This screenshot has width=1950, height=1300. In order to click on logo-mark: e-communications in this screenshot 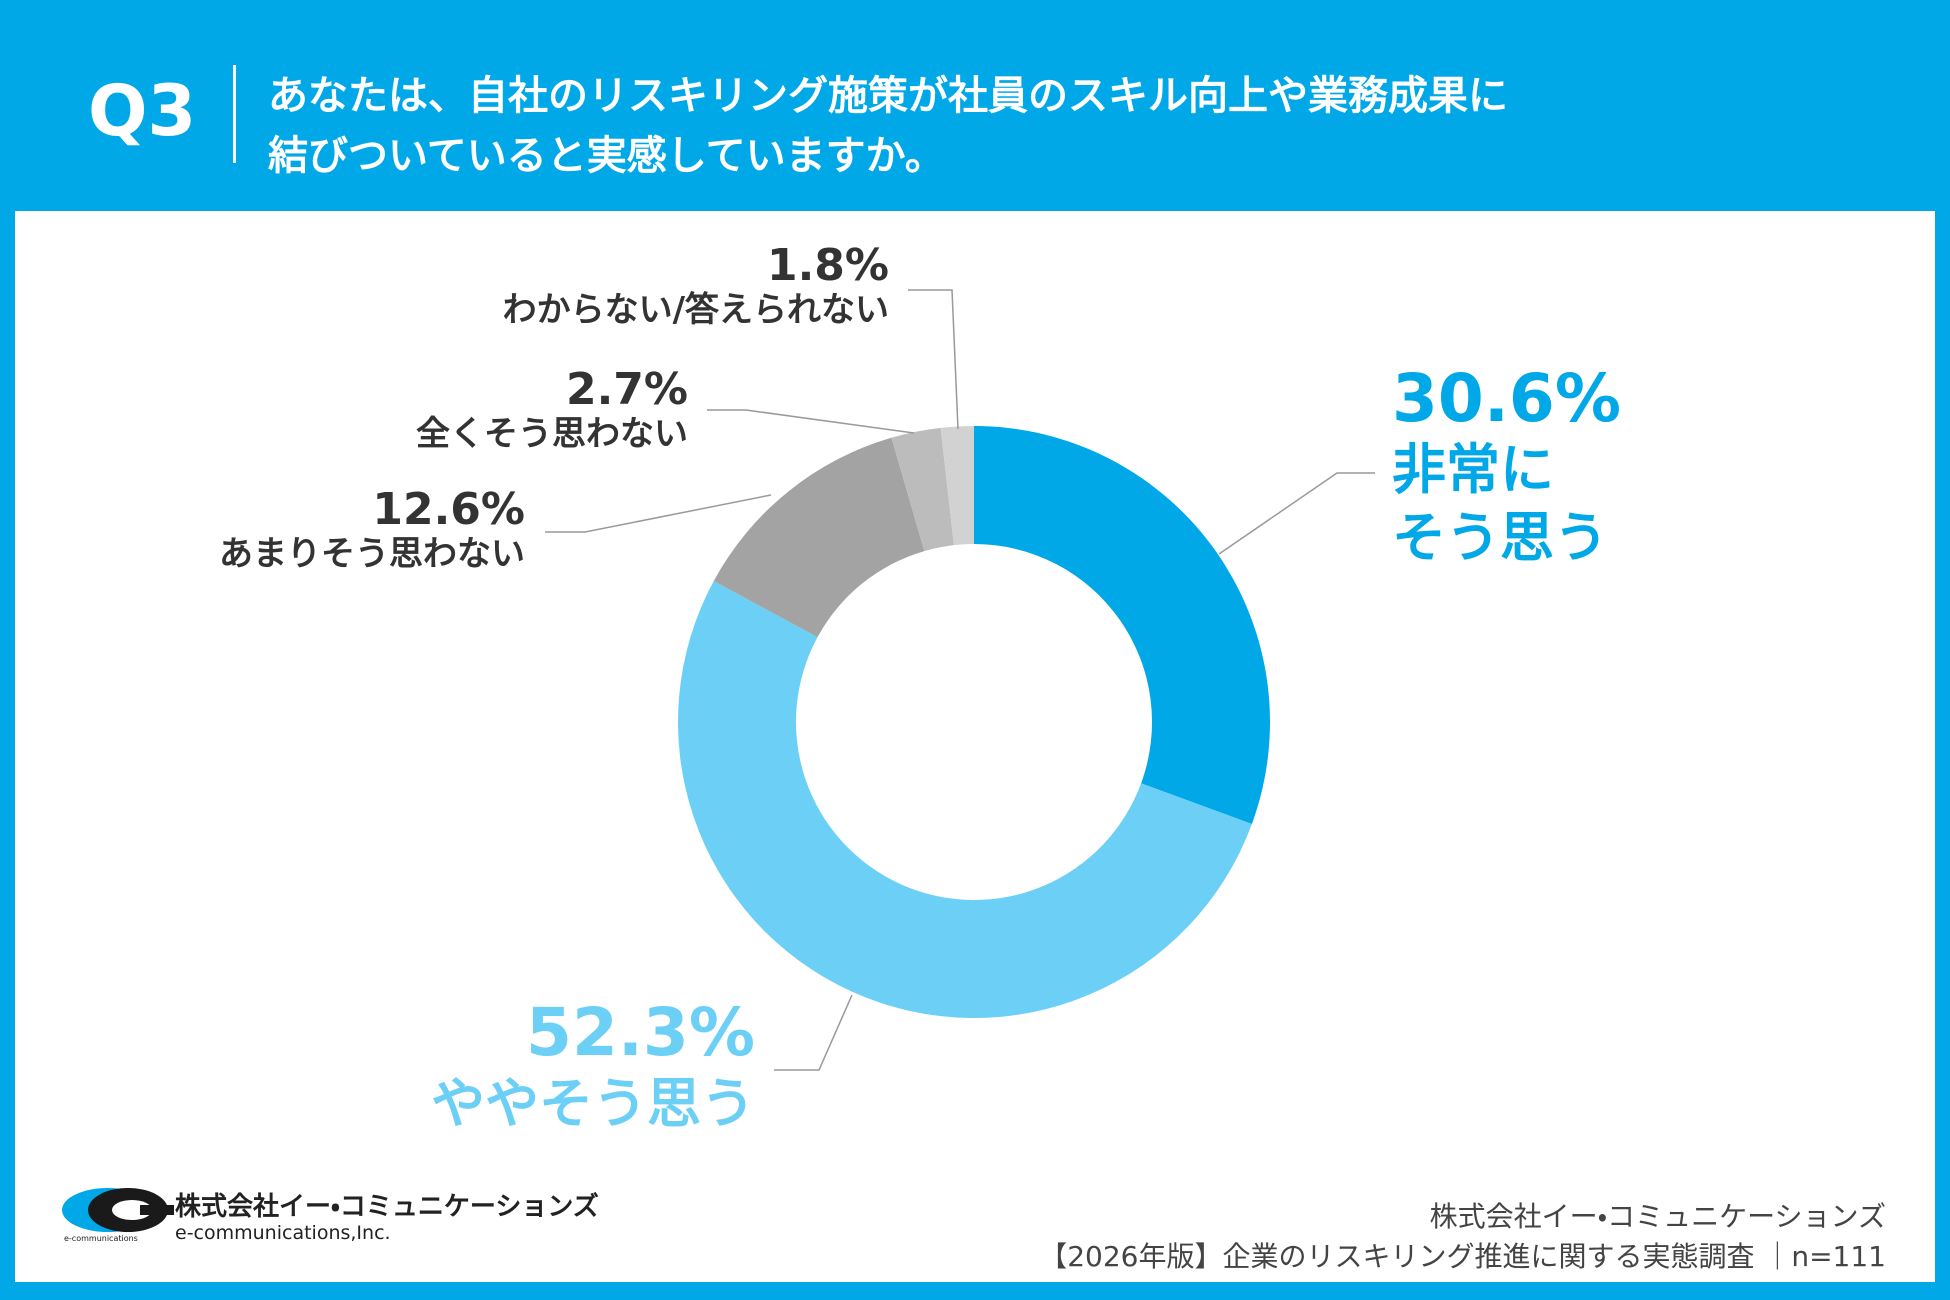, I will do `click(101, 1238)`.